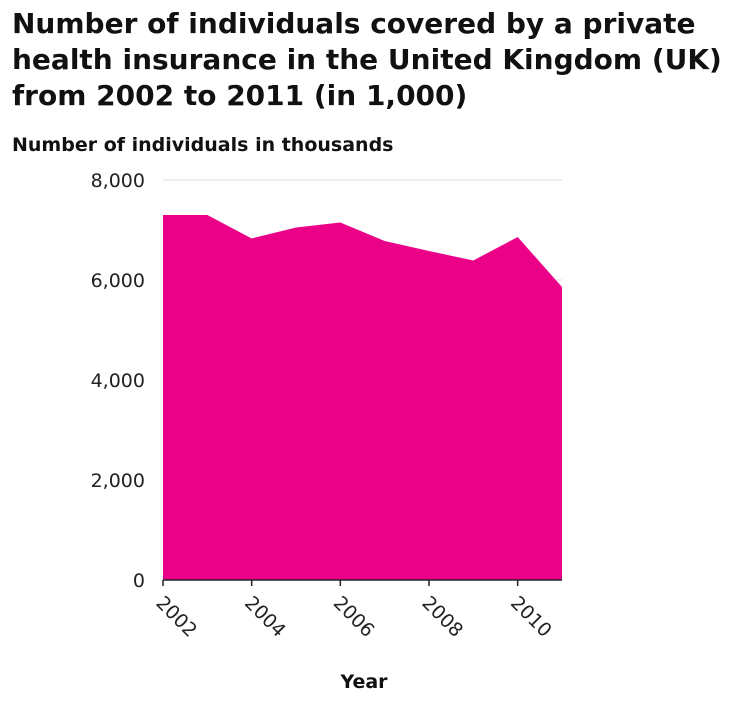 The height and width of the screenshot is (702, 730). Describe the element at coordinates (442, 617) in the screenshot. I see `x-tick-label: 2008` at that location.